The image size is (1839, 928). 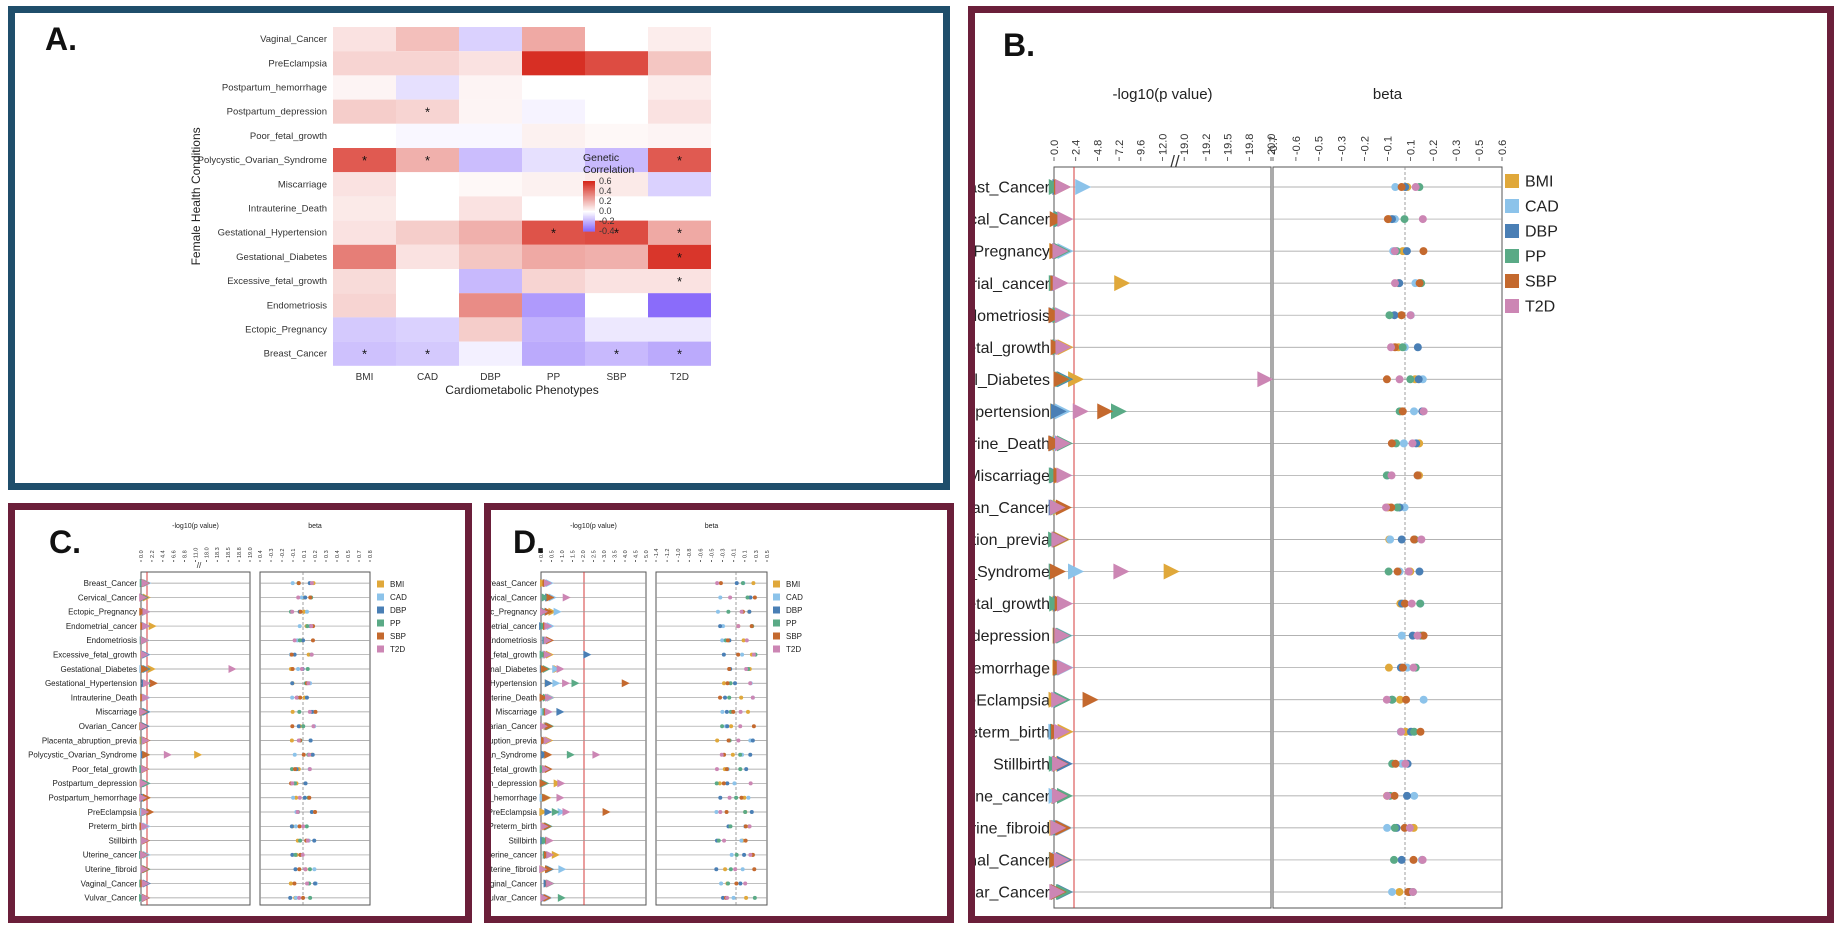 I want to click on pvalue-tick-label: 8.8, so click(x=186, y=554).